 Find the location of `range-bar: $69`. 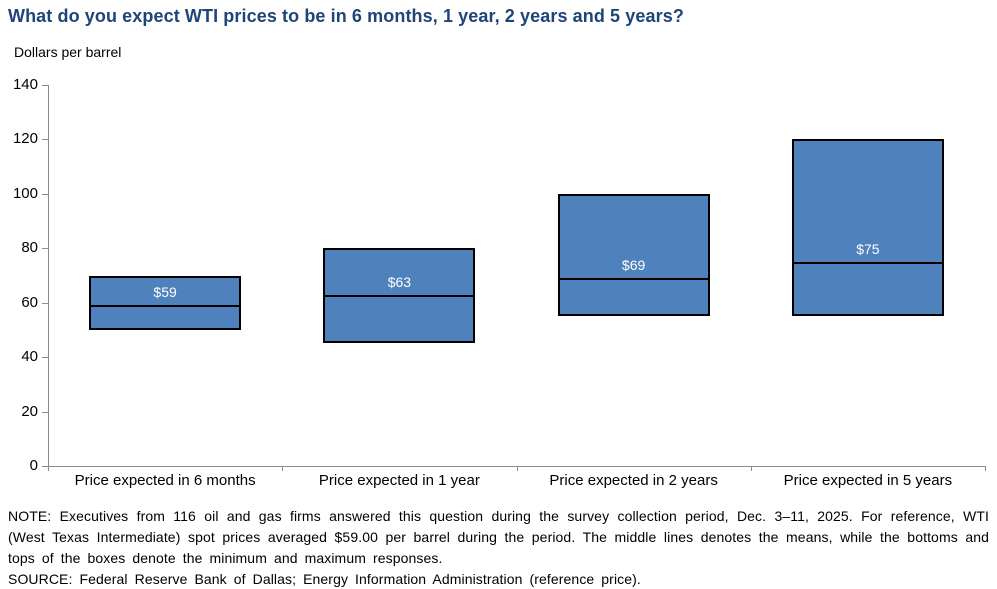

range-bar: $69 is located at coordinates (633, 255).